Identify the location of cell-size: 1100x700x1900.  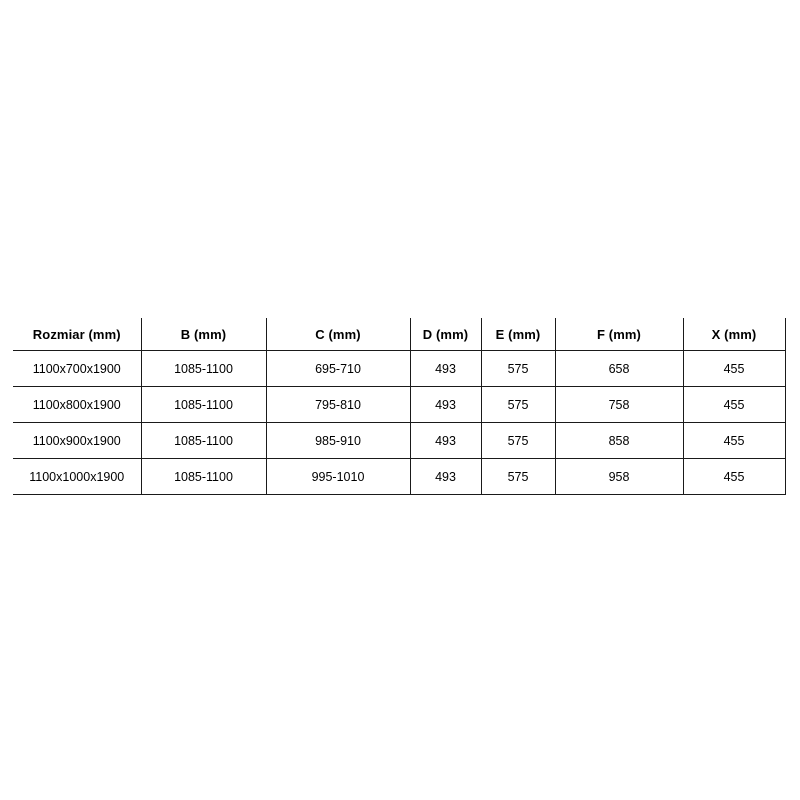
(77, 368).